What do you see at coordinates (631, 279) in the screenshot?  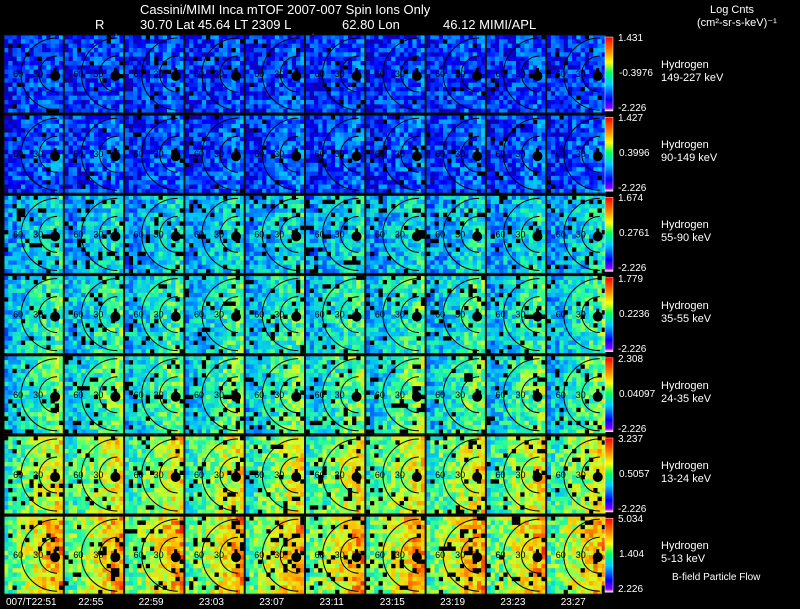 I see `colorbar-max-label: 1.779` at bounding box center [631, 279].